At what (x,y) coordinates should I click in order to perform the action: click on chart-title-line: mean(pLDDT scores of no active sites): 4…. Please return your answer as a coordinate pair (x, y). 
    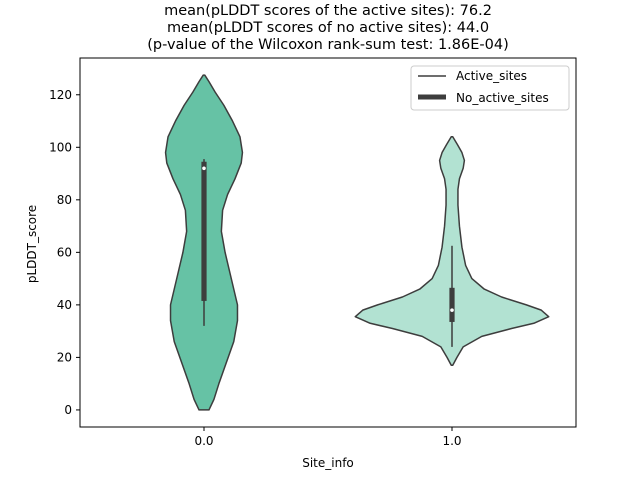
    Looking at the image, I should click on (328, 28).